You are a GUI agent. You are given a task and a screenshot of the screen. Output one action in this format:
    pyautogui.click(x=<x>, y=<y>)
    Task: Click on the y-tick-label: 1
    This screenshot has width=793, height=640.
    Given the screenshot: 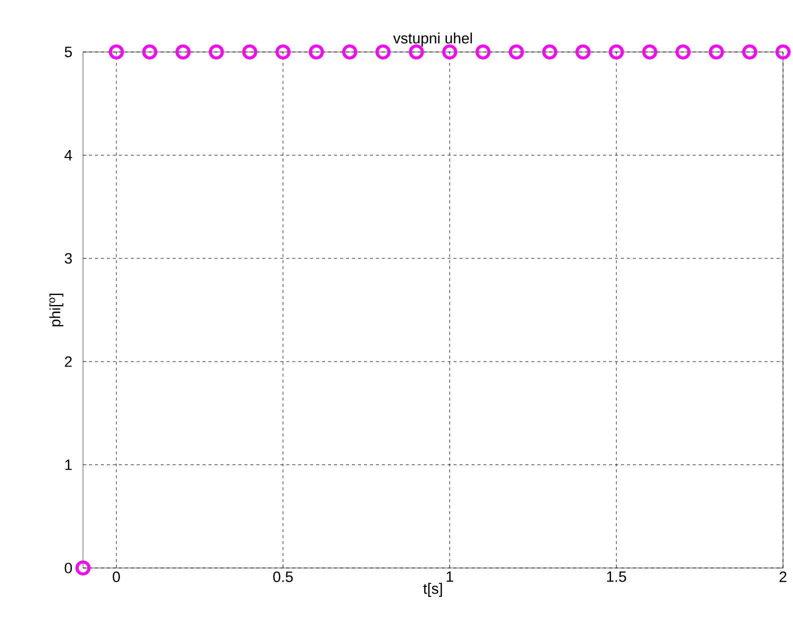 What is the action you would take?
    pyautogui.click(x=68, y=465)
    